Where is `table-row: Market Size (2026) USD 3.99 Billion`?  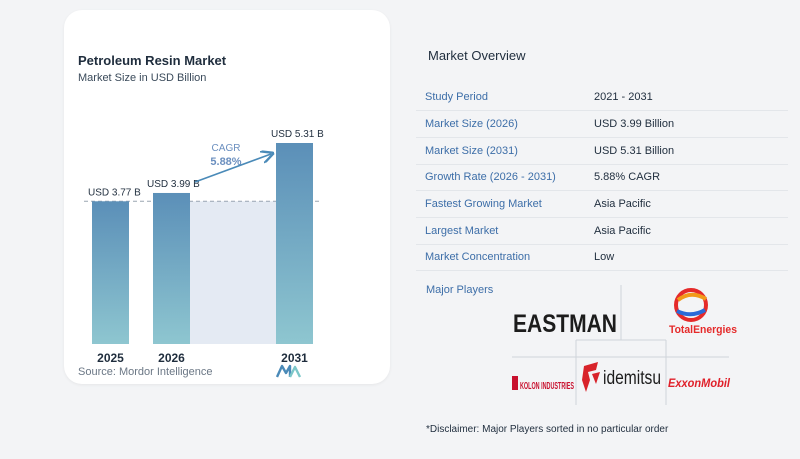
table-row: Market Size (2026) USD 3.99 Billion is located at coordinates (602, 124).